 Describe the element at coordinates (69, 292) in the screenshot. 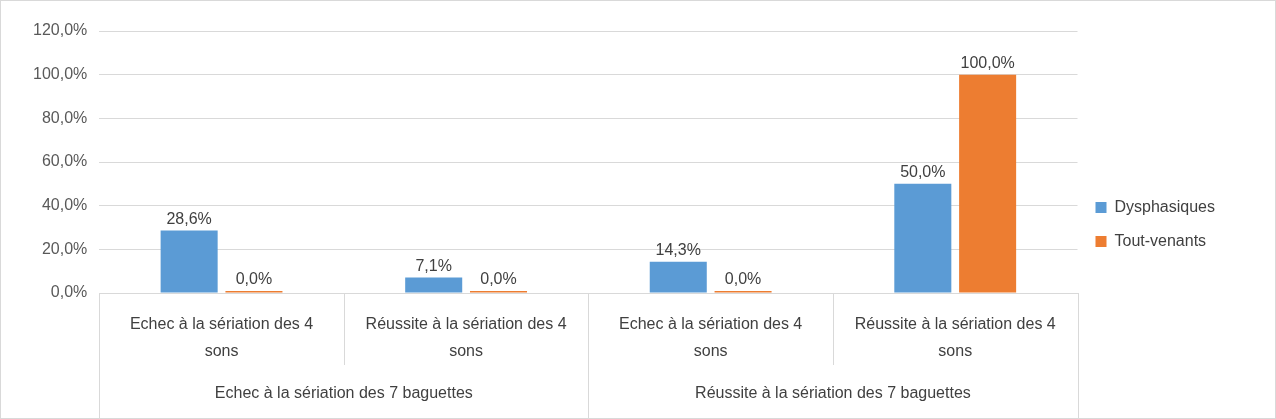

I see `y-tick-label: 0,0%` at that location.